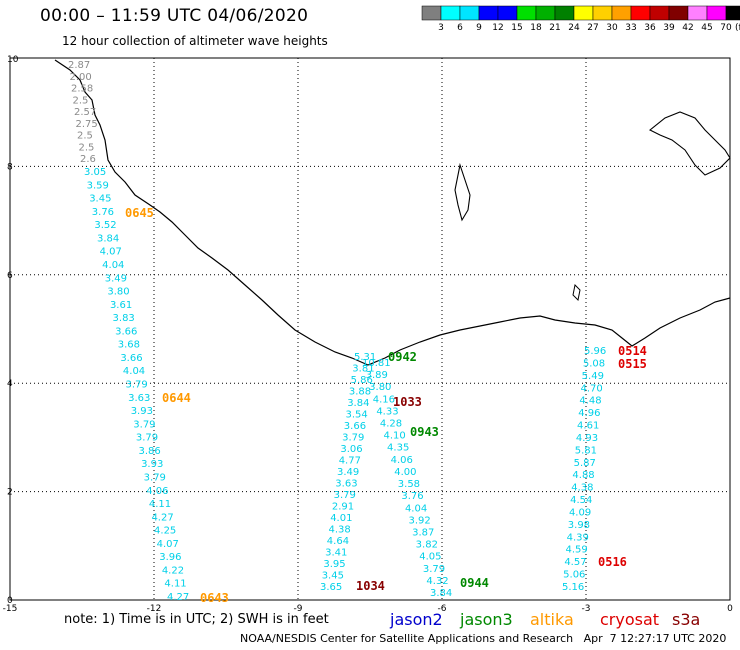  I want to click on time-label: 0514, so click(632, 351).